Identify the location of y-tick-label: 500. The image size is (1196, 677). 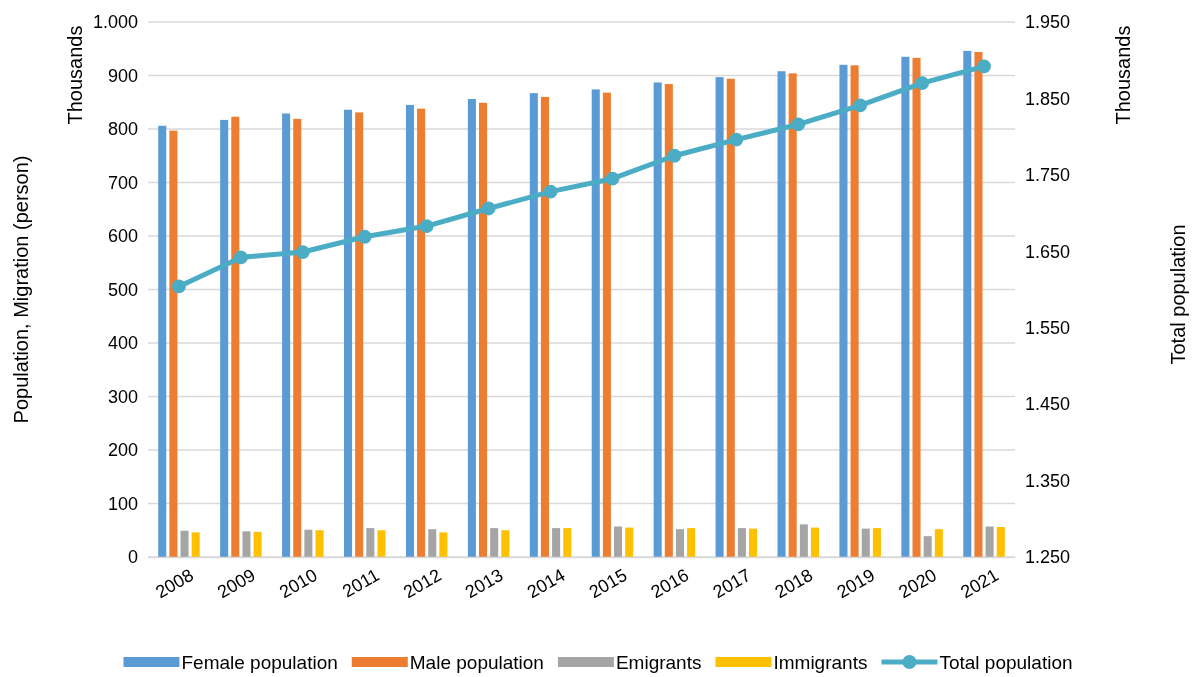
(122, 289).